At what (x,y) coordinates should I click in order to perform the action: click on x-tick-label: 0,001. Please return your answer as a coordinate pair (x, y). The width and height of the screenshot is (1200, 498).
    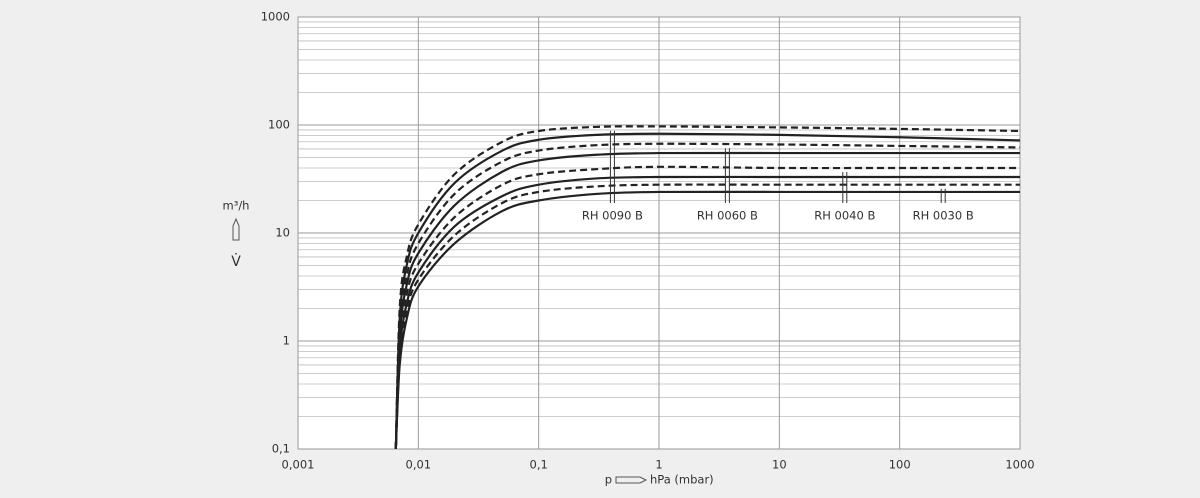
    Looking at the image, I should click on (298, 465).